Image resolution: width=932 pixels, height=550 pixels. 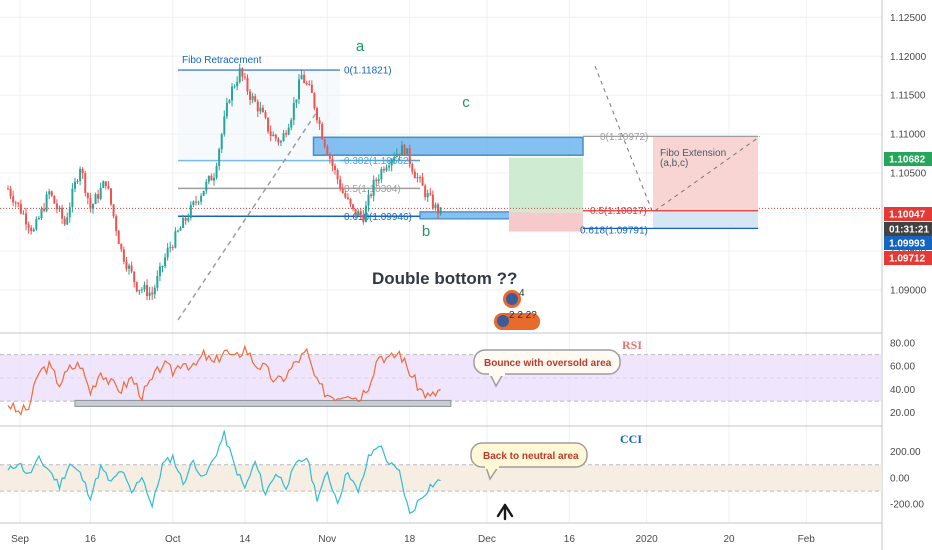 What do you see at coordinates (705, 219) in the screenshot?
I see `extension-fill-low` at bounding box center [705, 219].